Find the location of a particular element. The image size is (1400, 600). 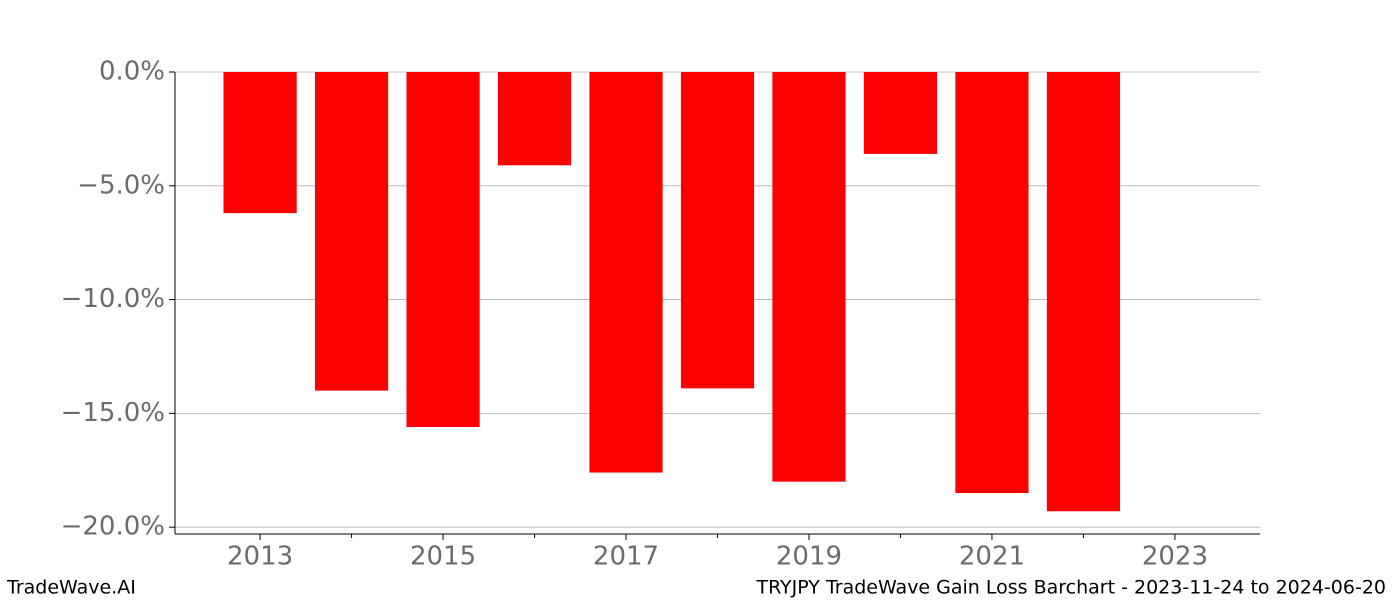

x-tick-label: 2017 is located at coordinates (626, 557).